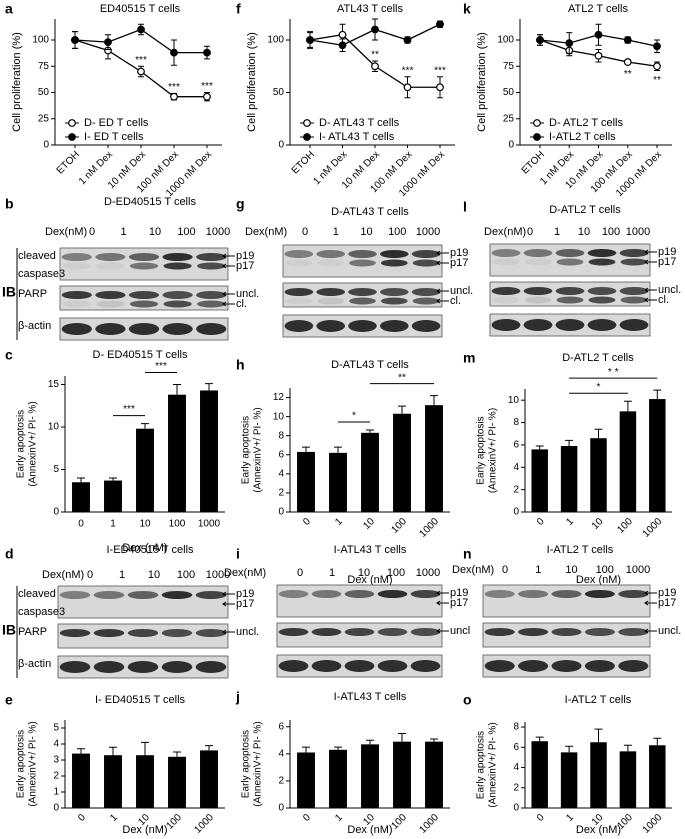  Describe the element at coordinates (370, 697) in the screenshot. I see `chart-title: I-ATL43 T cells` at that location.